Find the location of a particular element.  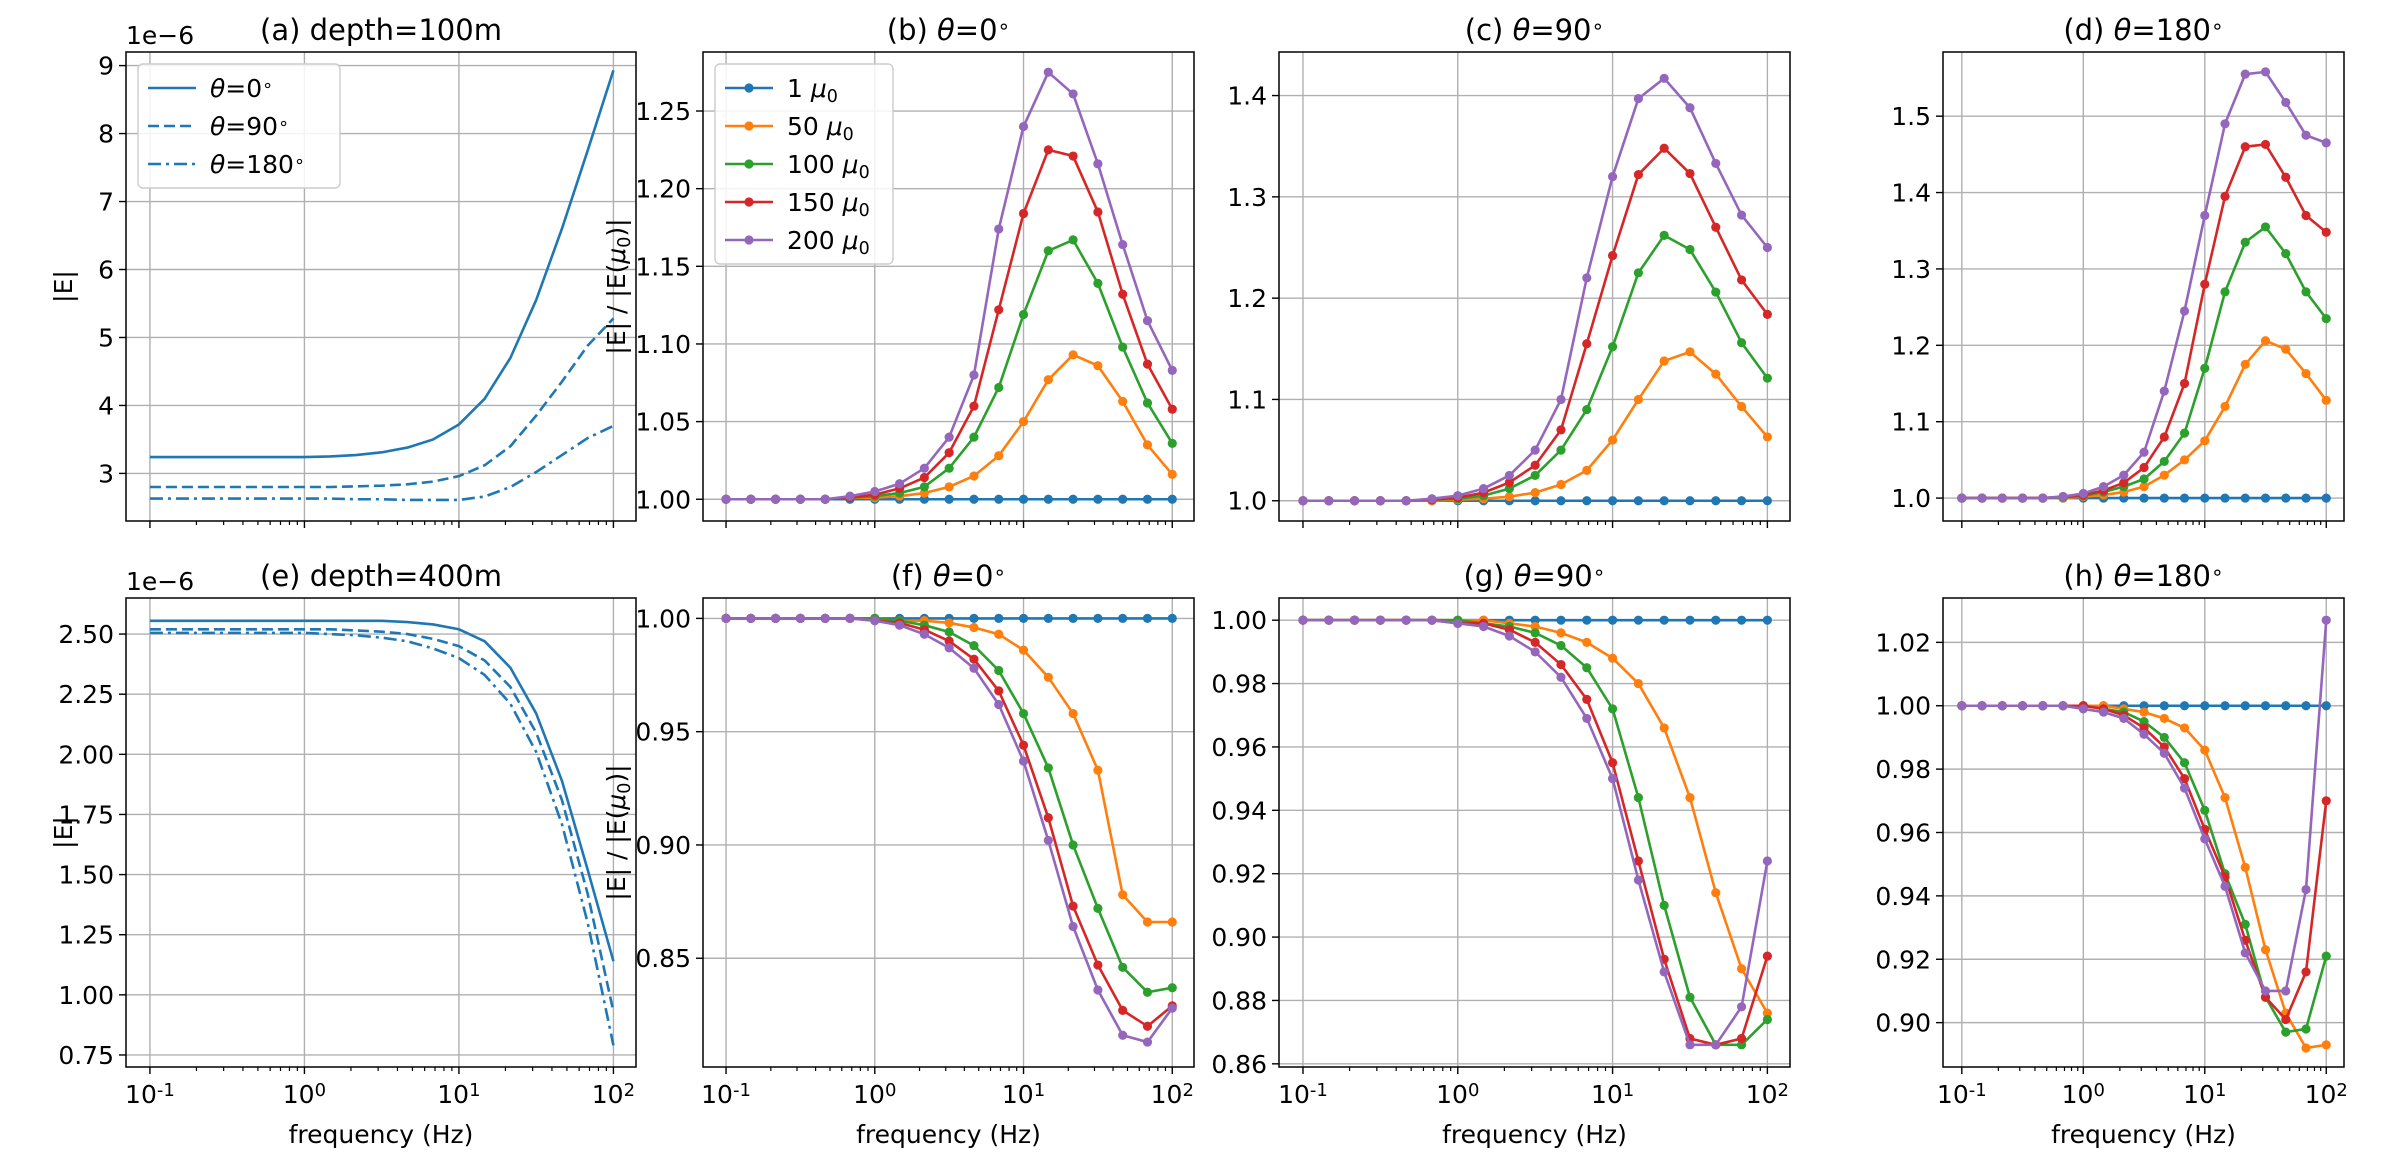

axes-frame is located at coordinates (1534, 286).